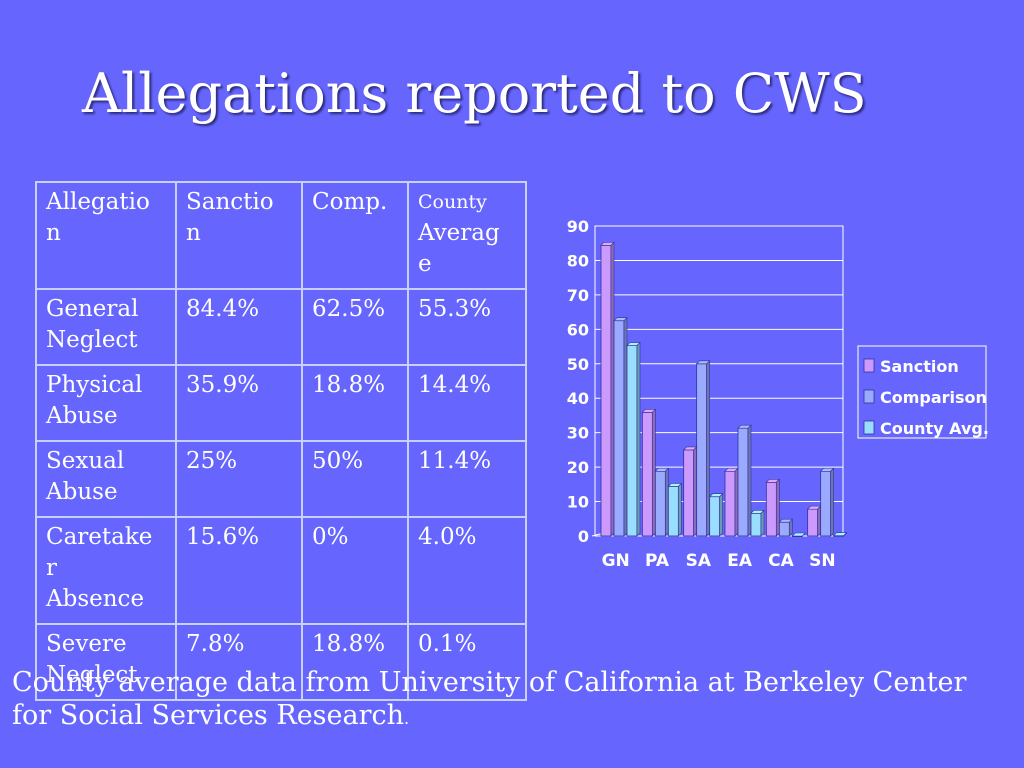  Describe the element at coordinates (578, 467) in the screenshot. I see `y-tick-label: 20` at that location.